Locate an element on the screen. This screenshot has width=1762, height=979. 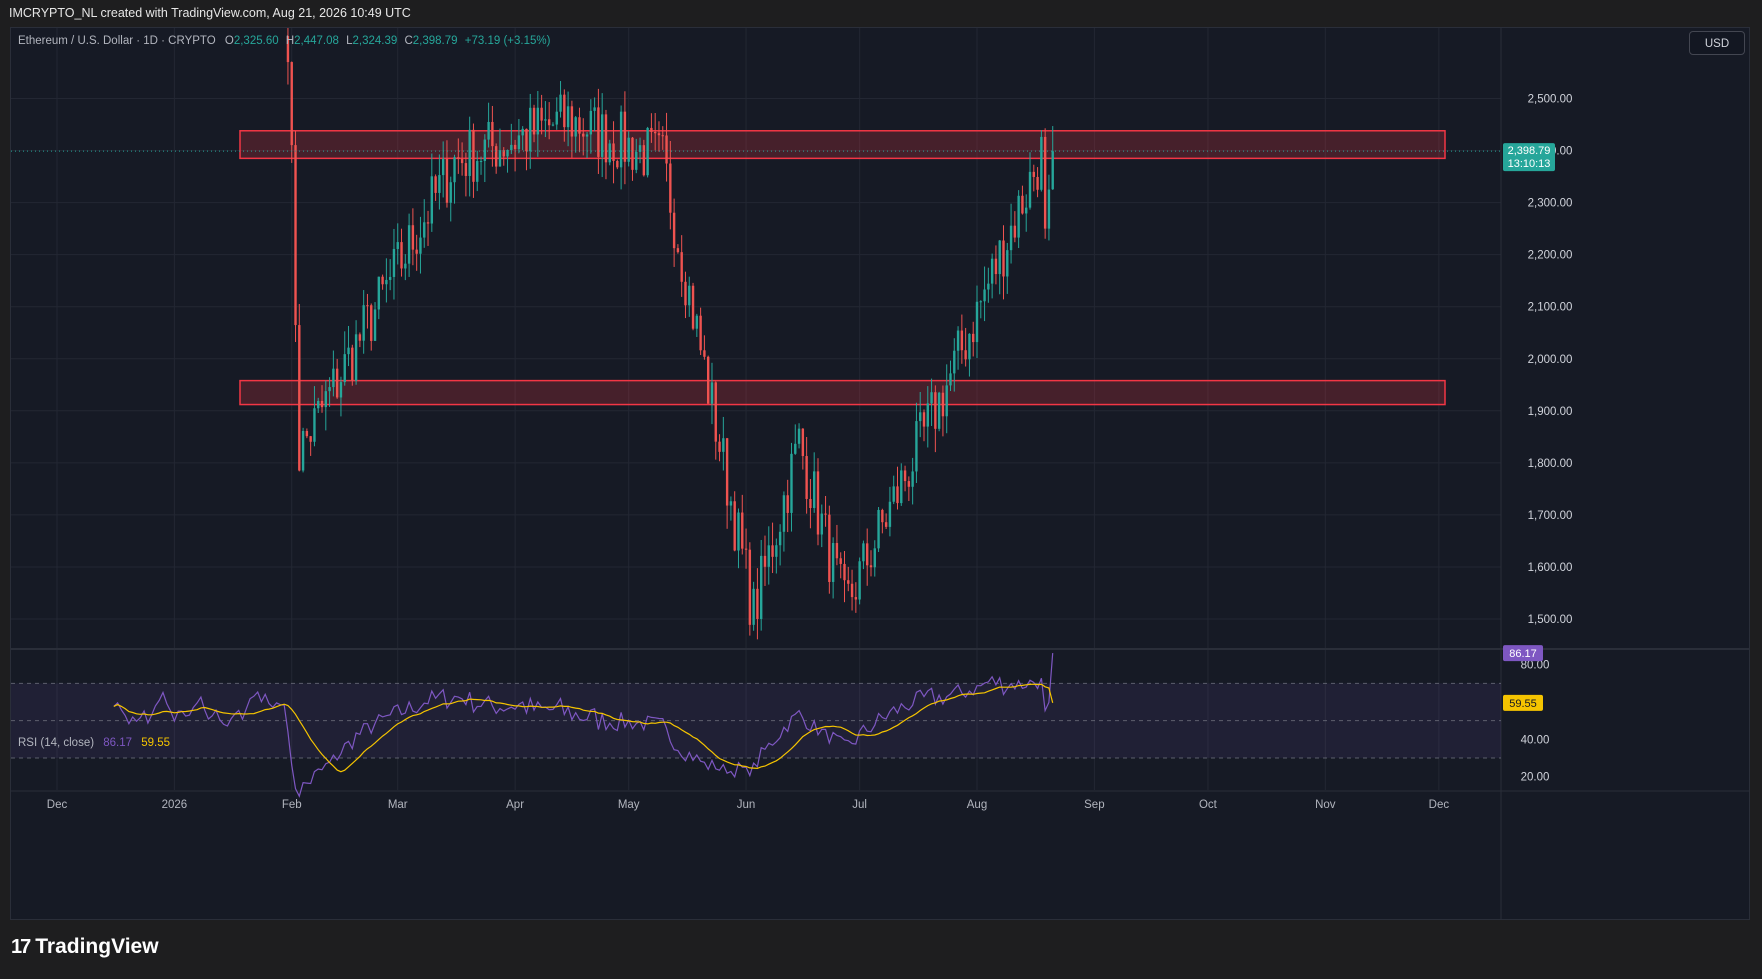
low-value: 2,324.39 is located at coordinates (375, 41).